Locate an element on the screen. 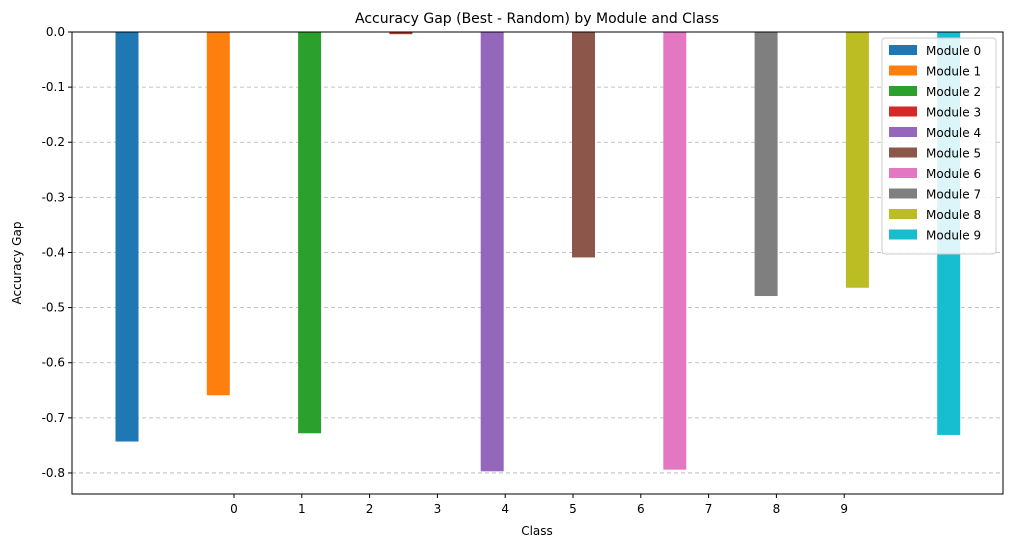  legend-entry: Module 9 is located at coordinates (953, 236).